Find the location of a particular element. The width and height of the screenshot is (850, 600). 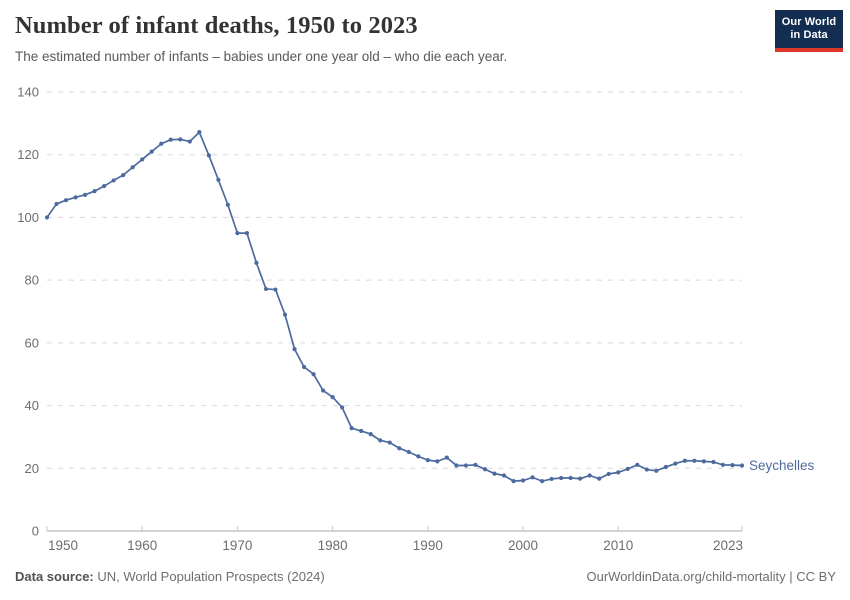

owid-logo-line2: in Data is located at coordinates (809, 35).